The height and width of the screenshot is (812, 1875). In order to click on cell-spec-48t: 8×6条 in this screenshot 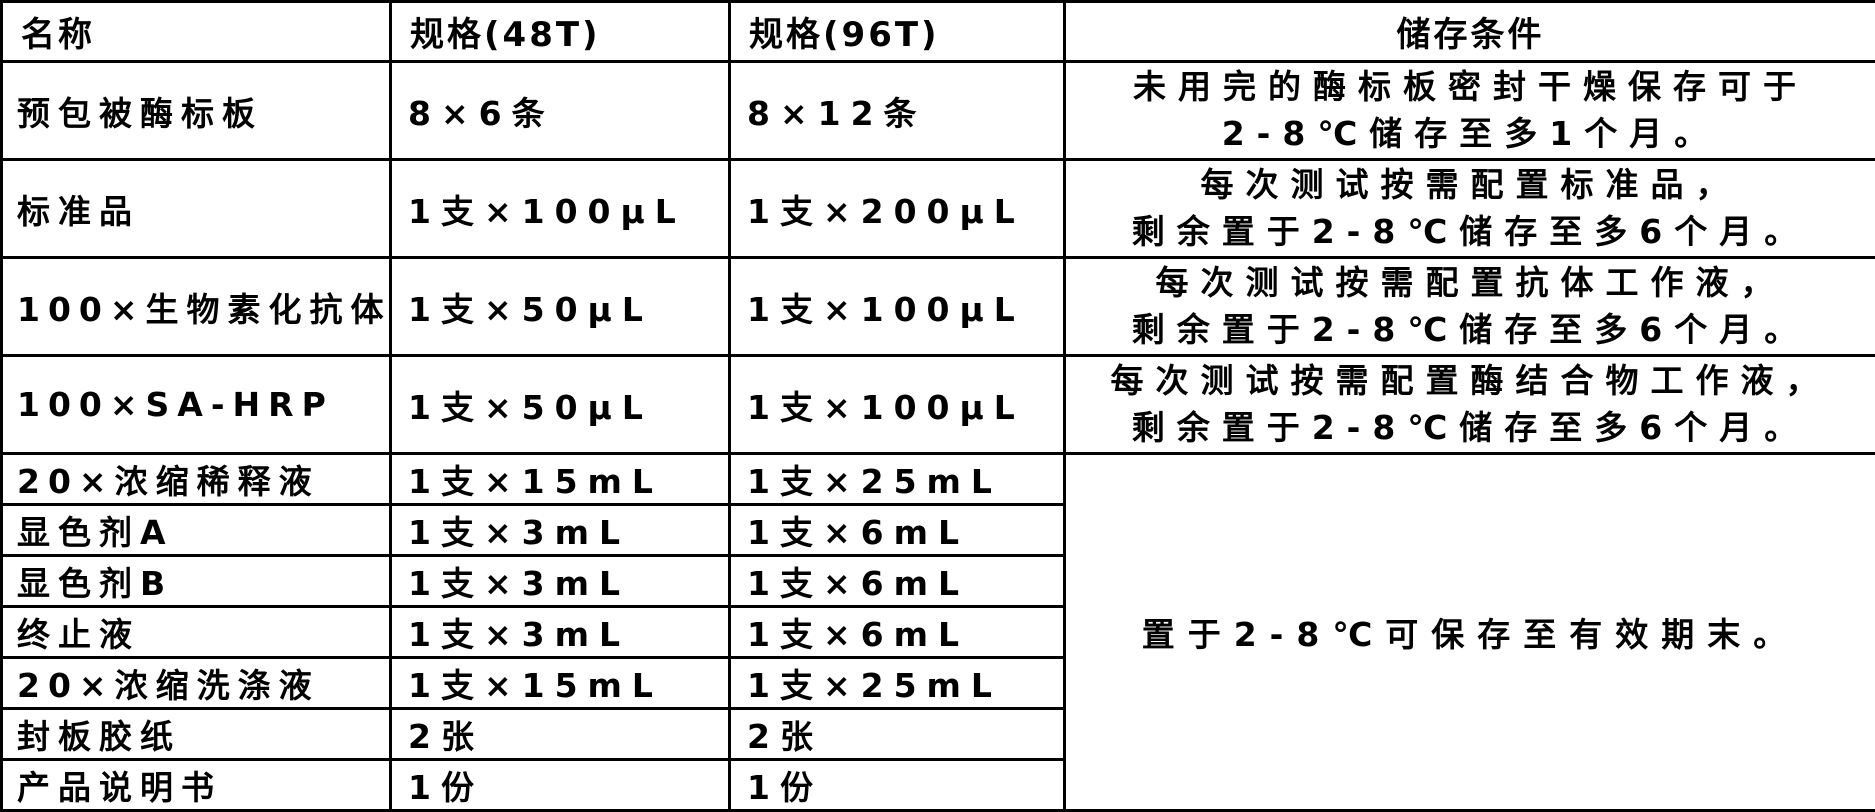, I will do `click(560, 111)`.